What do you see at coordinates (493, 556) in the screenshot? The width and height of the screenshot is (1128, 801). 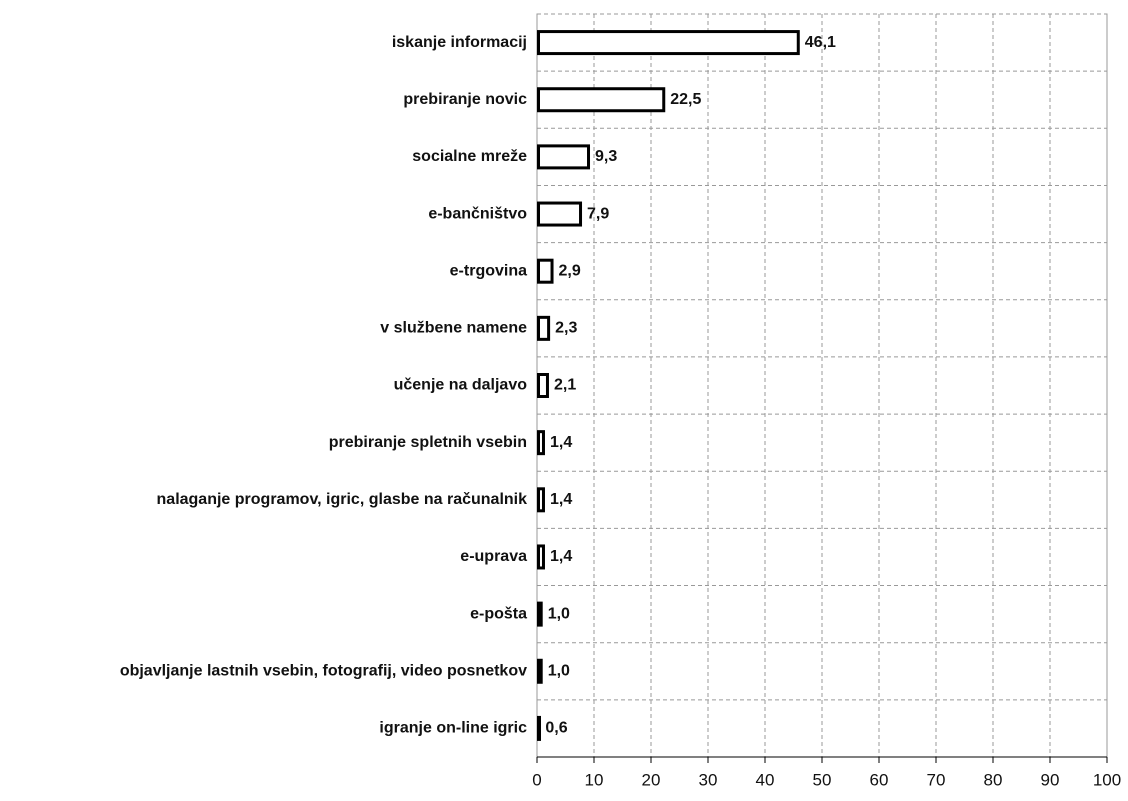 I see `category-label: e-uprava` at bounding box center [493, 556].